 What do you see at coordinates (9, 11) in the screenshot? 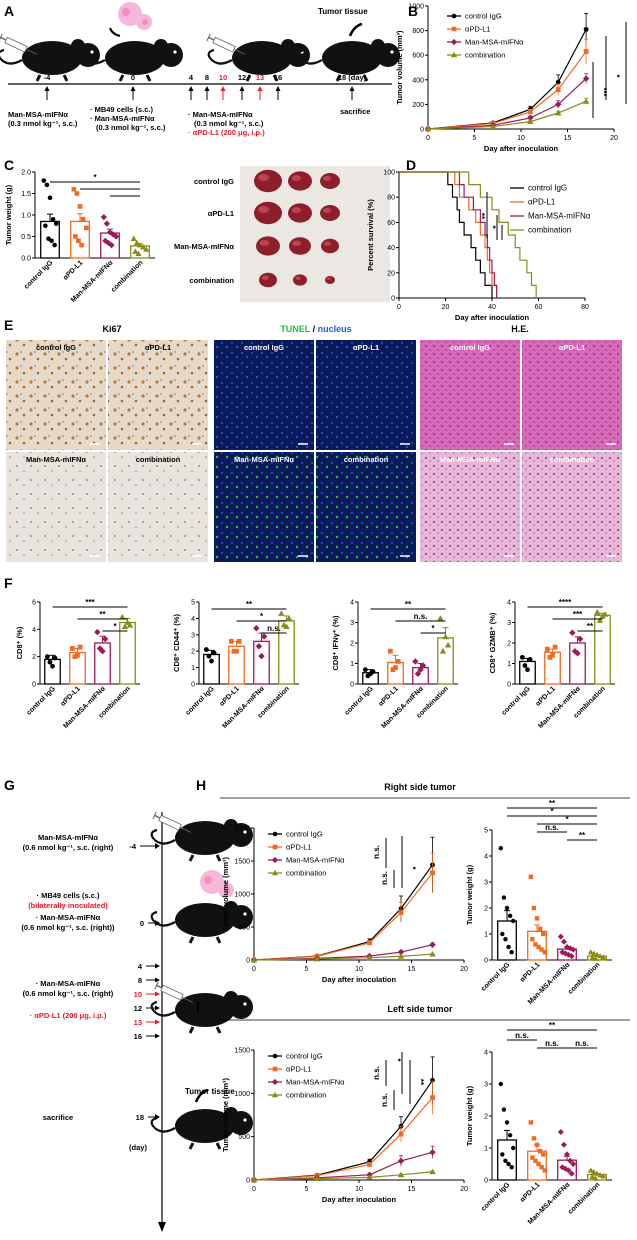
I see `panel-label-a: A` at bounding box center [9, 11].